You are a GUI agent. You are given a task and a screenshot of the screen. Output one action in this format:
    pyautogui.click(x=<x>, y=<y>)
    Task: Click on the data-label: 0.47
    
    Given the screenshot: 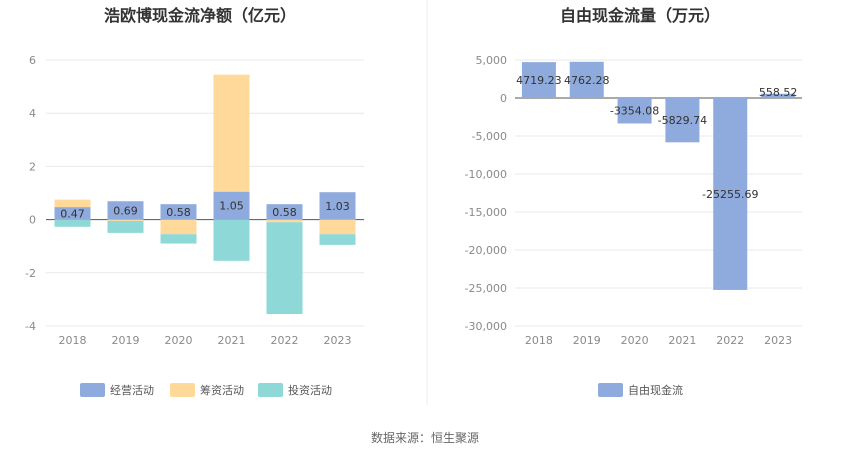 What is the action you would take?
    pyautogui.click(x=72, y=213)
    